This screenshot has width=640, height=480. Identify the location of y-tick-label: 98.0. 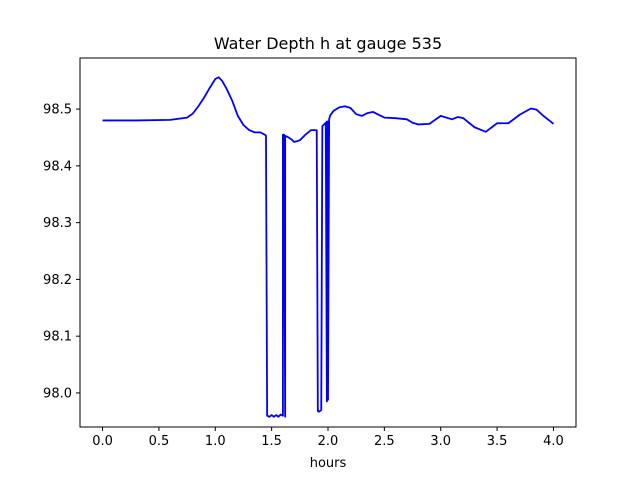
(57, 393).